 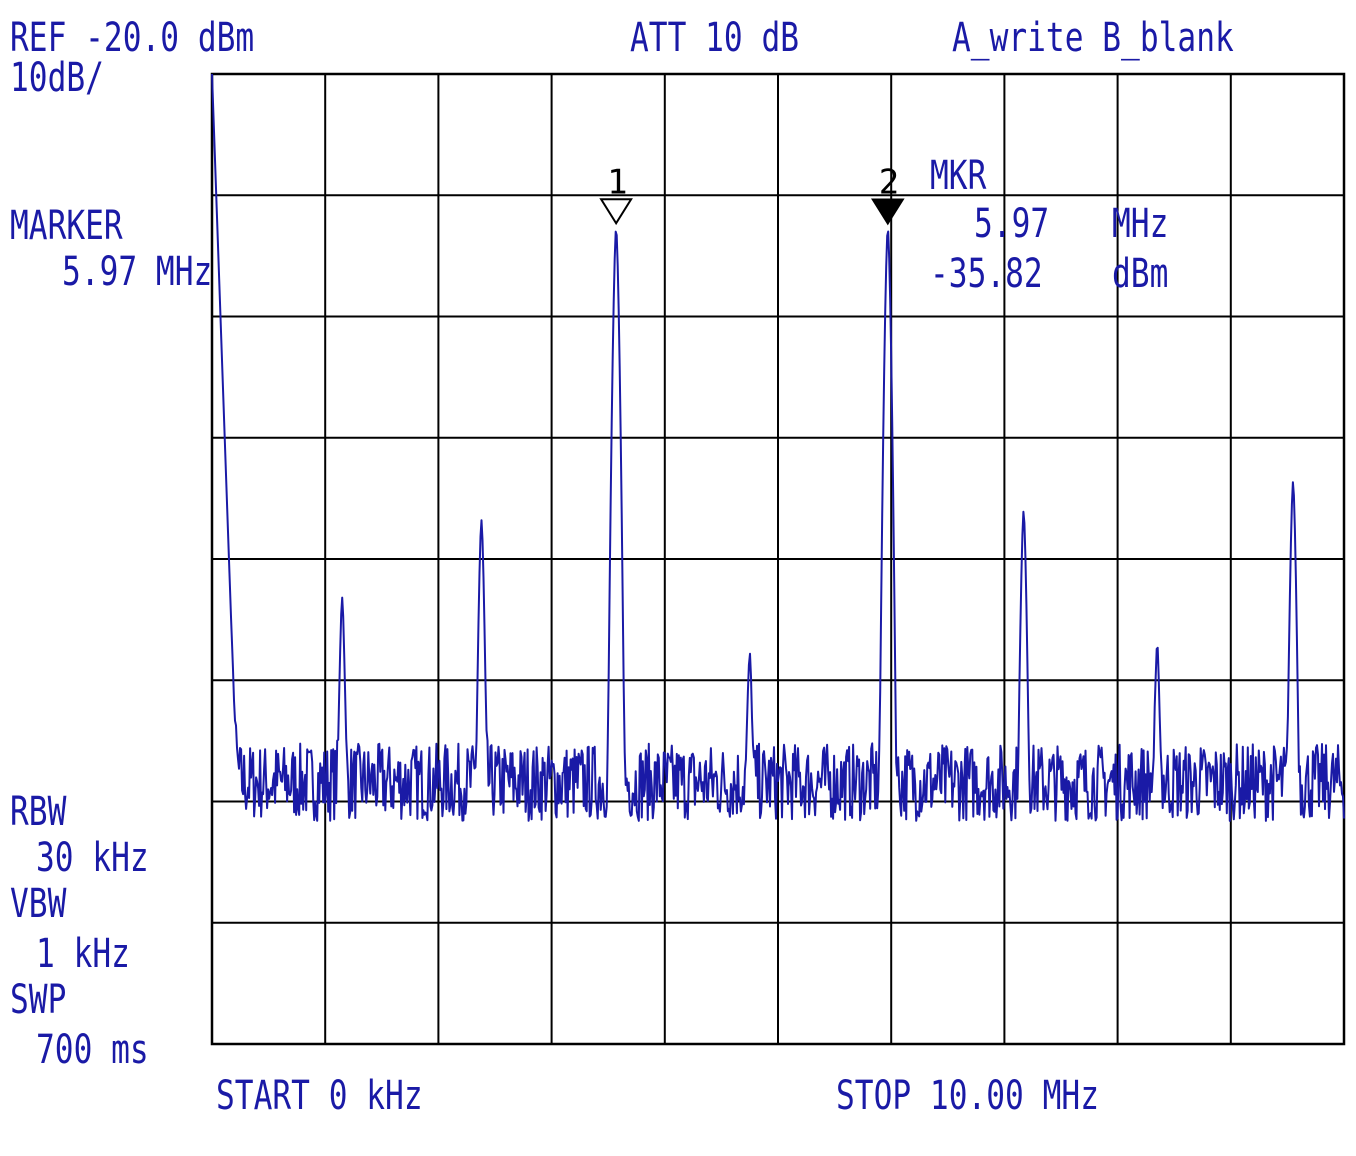 What do you see at coordinates (967, 1096) in the screenshot?
I see `stop-frequency-label: STOP 10.00 MHz` at bounding box center [967, 1096].